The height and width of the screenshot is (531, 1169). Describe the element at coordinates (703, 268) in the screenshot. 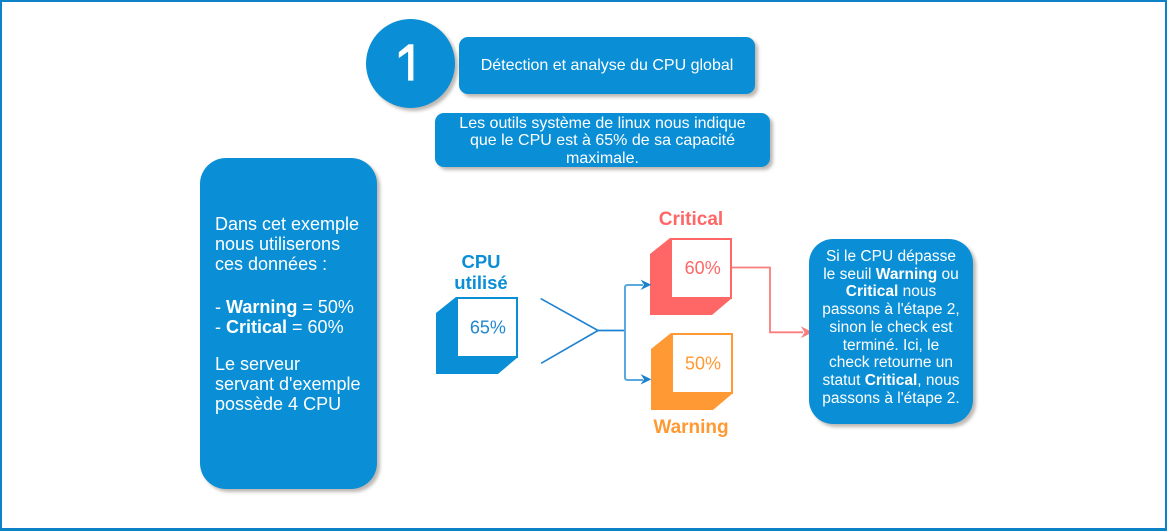

I see `svg-text: 60%` at that location.